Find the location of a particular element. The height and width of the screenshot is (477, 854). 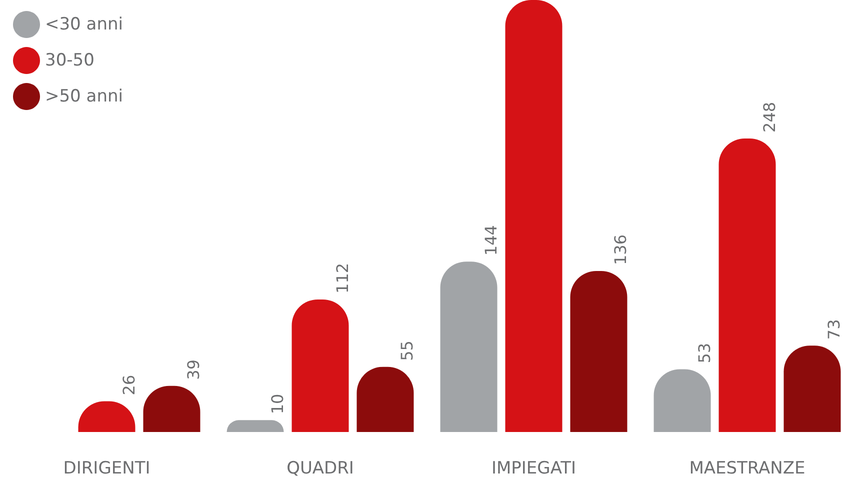

data-label: 73 is located at coordinates (834, 329).